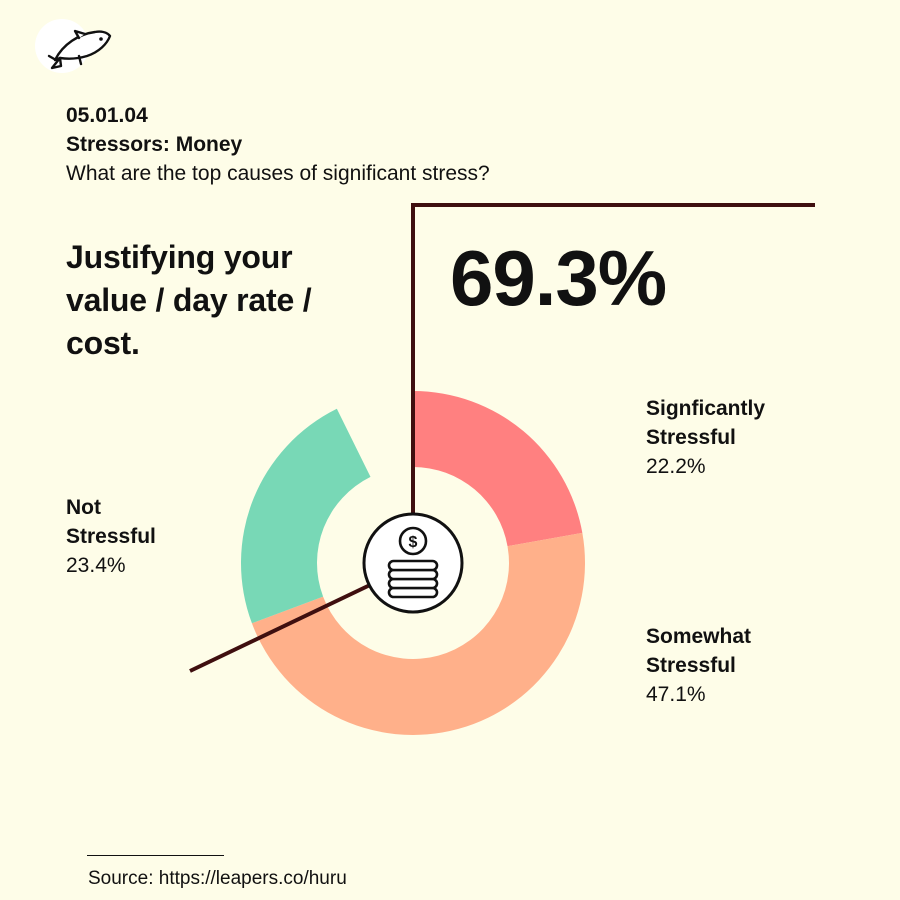 This screenshot has width=900, height=900. I want to click on item-title: Justifying your value / day rate / cost., so click(189, 300).